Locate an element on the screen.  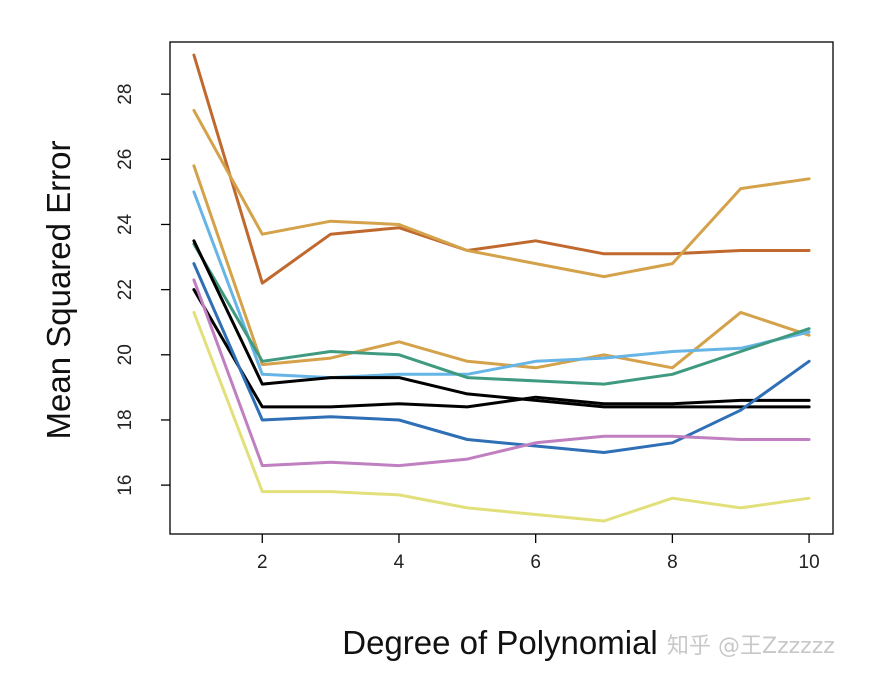
y-tick-label: 28 is located at coordinates (125, 94).